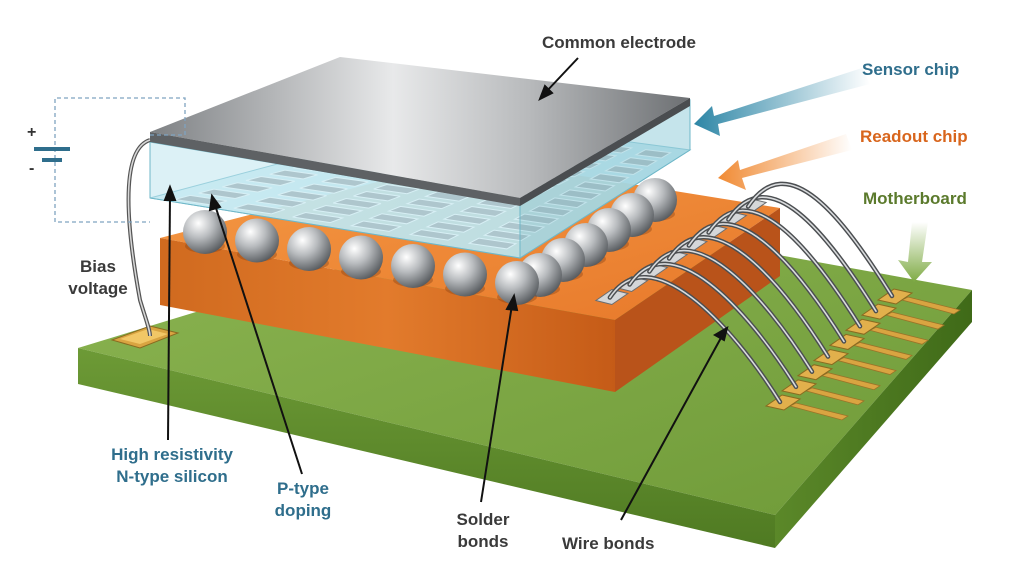 The image size is (1024, 570). I want to click on bias-pad, so click(145, 337).